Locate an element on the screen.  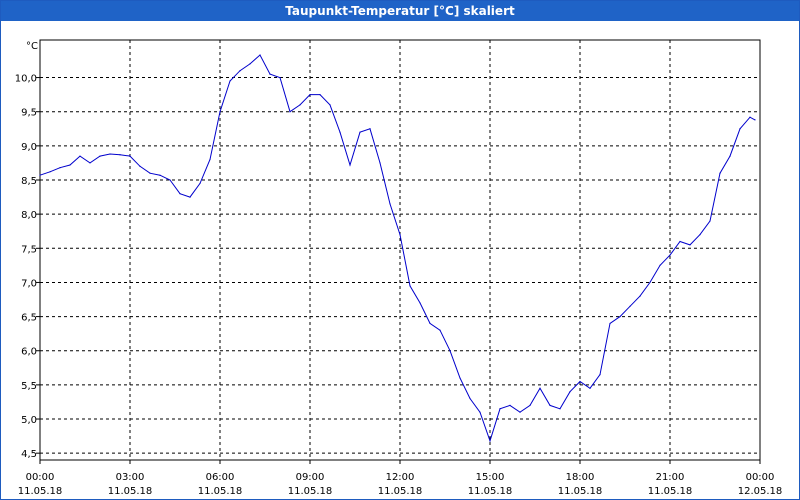
x-tick-time: 09:00 is located at coordinates (310, 477).